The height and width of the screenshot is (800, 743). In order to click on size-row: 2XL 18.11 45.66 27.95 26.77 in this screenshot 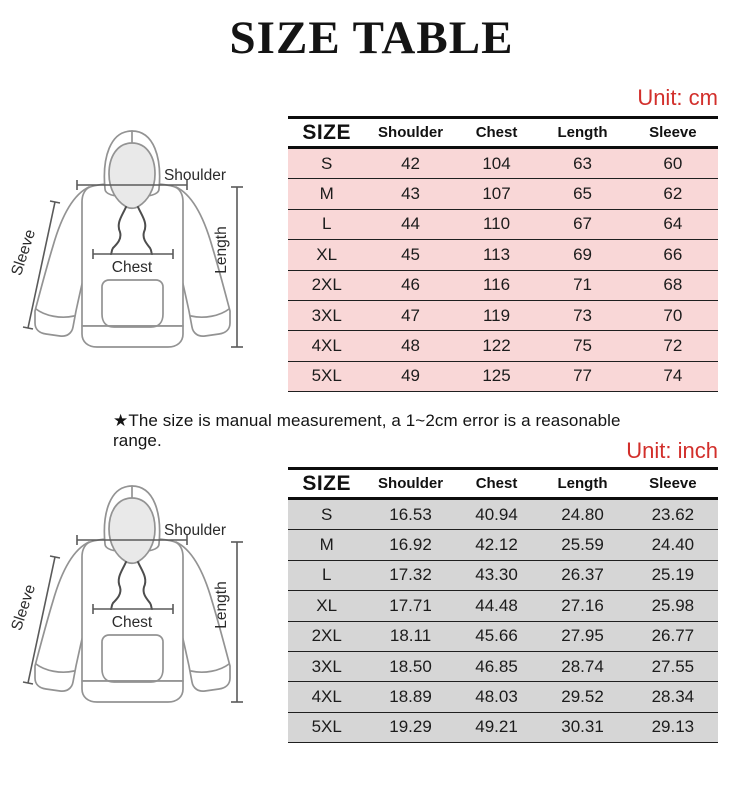, I will do `click(503, 636)`.